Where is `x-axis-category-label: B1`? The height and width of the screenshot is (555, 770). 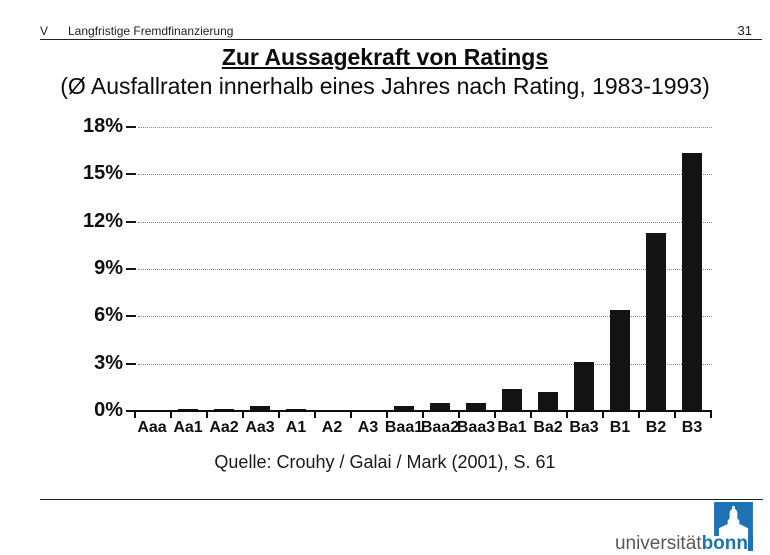 x-axis-category-label: B1 is located at coordinates (620, 427).